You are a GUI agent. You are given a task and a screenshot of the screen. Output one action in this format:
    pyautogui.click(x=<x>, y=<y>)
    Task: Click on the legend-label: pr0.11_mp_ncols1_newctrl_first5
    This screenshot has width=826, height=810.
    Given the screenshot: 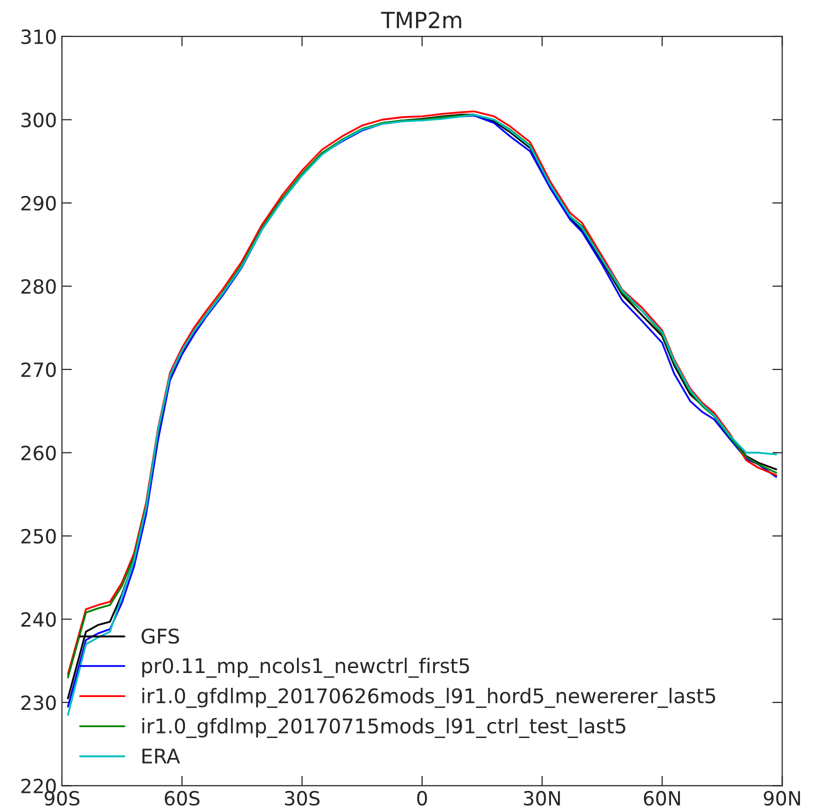 What is the action you would take?
    pyautogui.click(x=306, y=668)
    